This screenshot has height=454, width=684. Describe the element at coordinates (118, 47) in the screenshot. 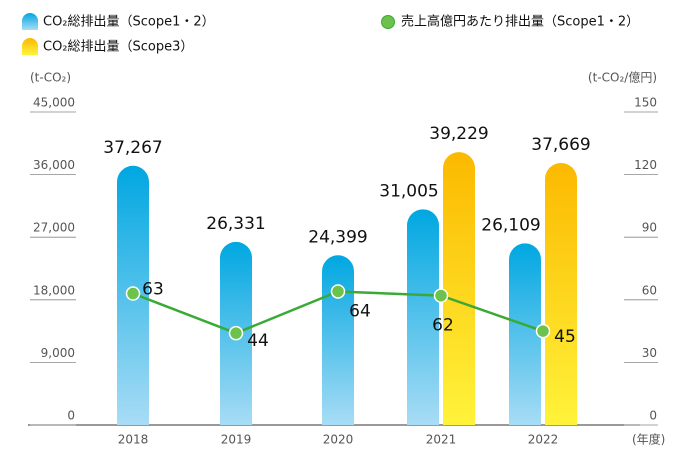

I see `legend-label: CO₂総排出量（Scope3）` at that location.